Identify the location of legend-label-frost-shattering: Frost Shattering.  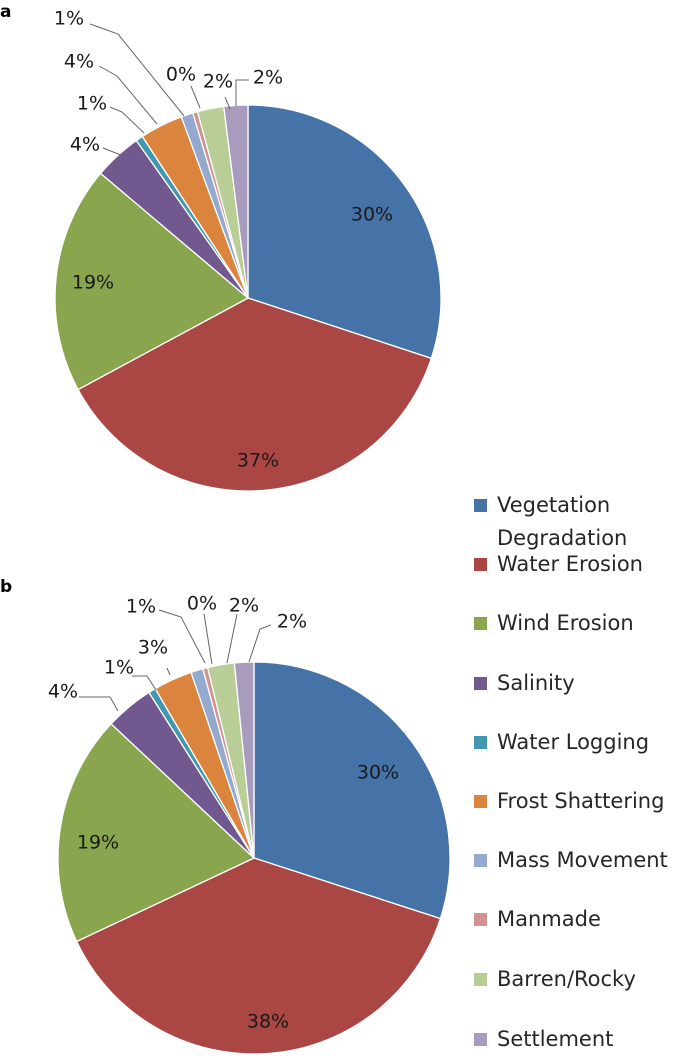
(580, 801).